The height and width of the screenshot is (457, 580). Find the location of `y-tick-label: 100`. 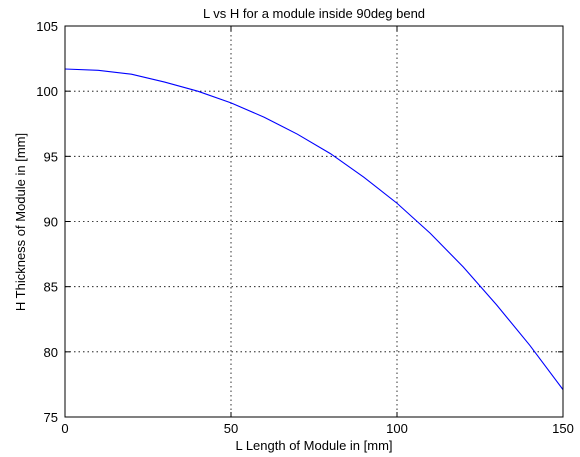

y-tick-label: 100 is located at coordinates (47, 91).